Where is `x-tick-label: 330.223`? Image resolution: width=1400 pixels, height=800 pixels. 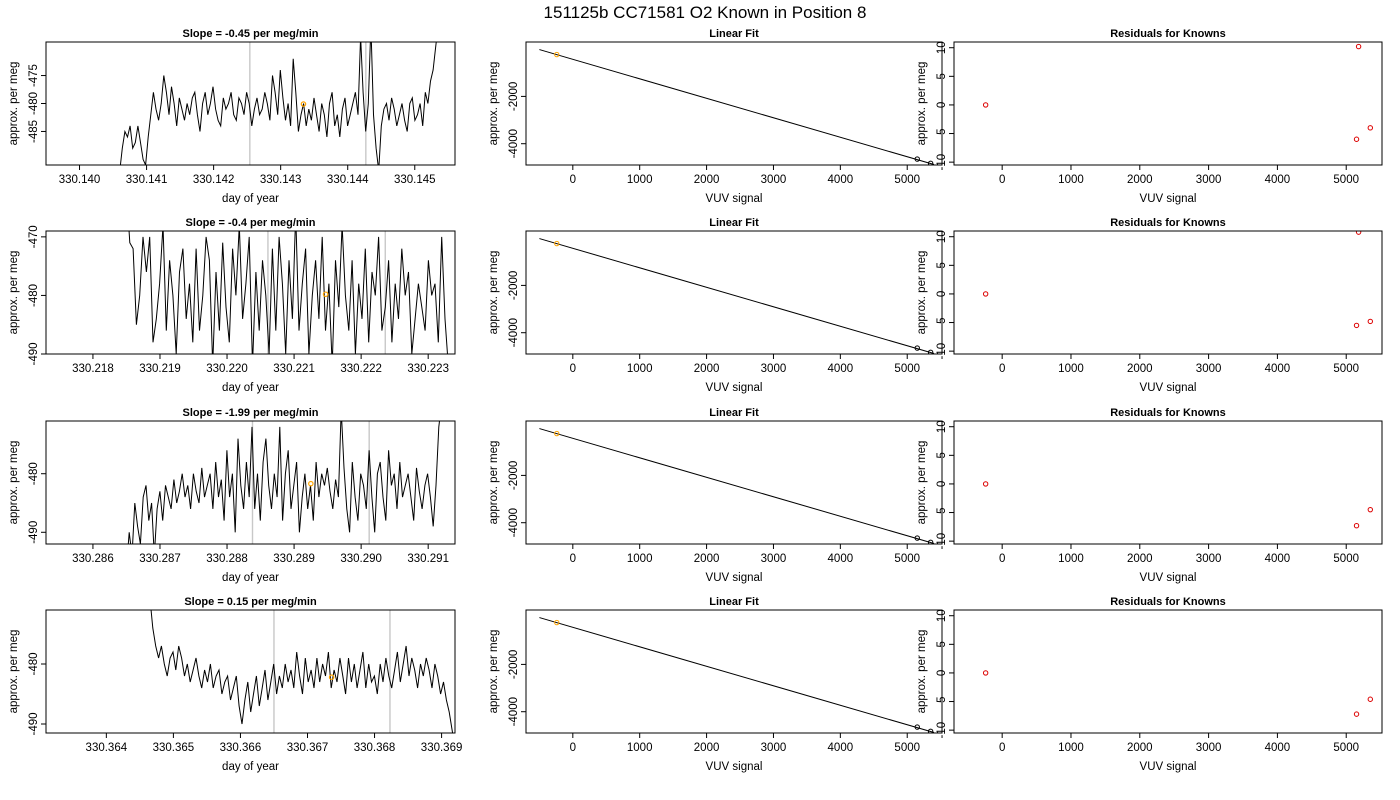
x-tick-label: 330.223 is located at coordinates (428, 369).